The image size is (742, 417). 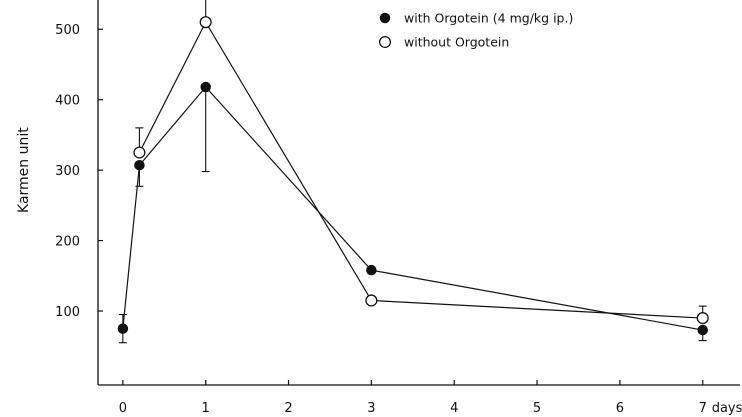 I want to click on x-tick-label: 1, so click(x=206, y=408).